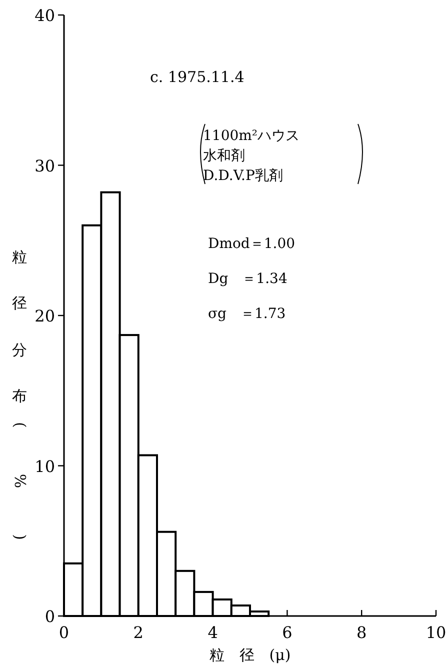  Describe the element at coordinates (252, 244) in the screenshot. I see `annotation: Dmod＝1.00` at that location.